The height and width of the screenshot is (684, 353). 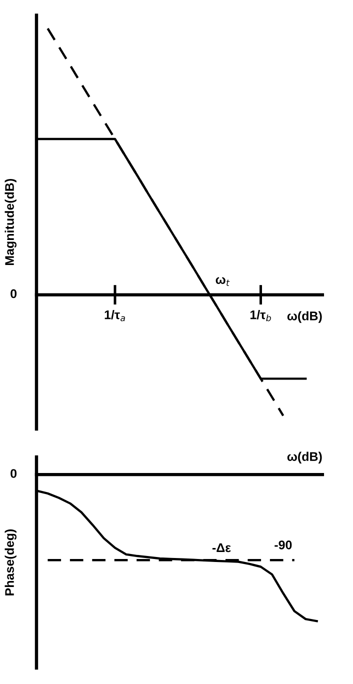 I want to click on x-tick-label: 1/τ$_{b}$, so click(x=260, y=316).